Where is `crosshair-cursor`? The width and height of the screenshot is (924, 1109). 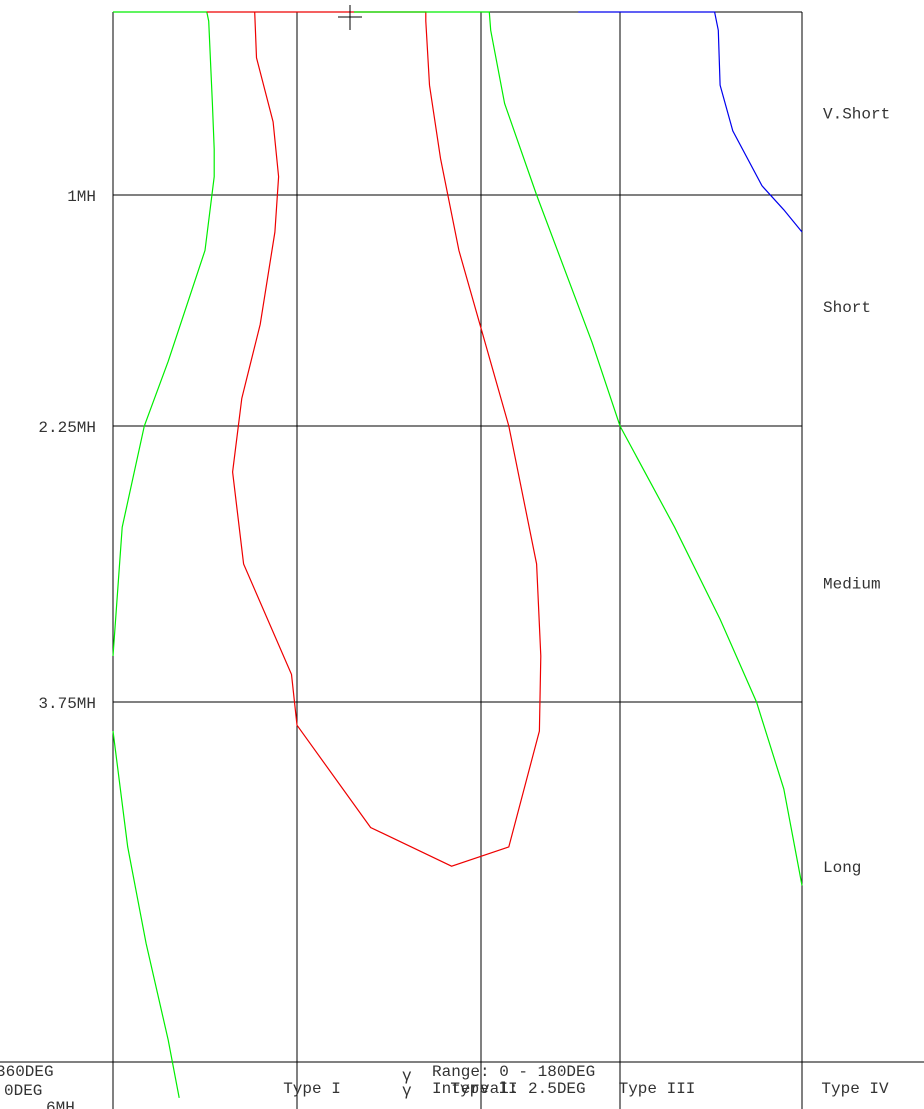 crosshair-cursor is located at coordinates (350, 17).